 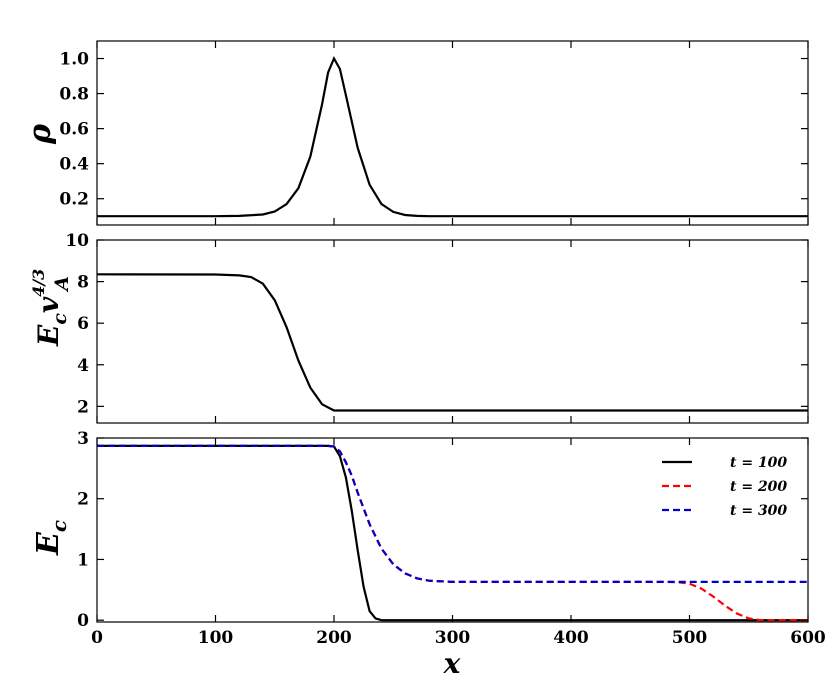 What do you see at coordinates (77, 241) in the screenshot?
I see `y-tick-label: 10` at bounding box center [77, 241].